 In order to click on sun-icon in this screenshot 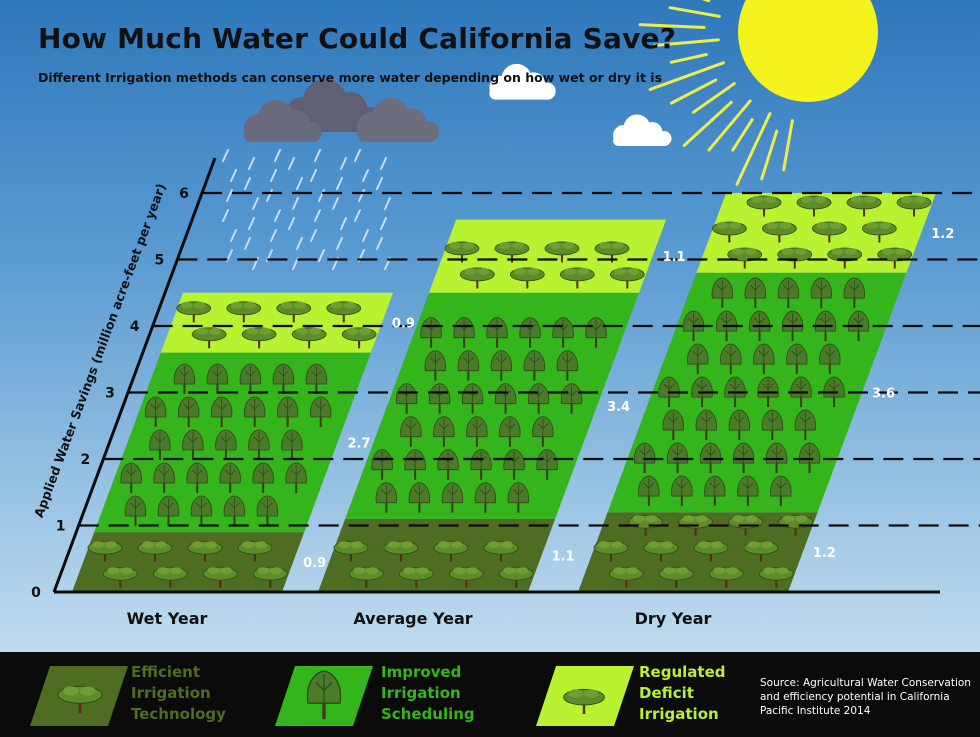, I will do `click(758, 93)`.